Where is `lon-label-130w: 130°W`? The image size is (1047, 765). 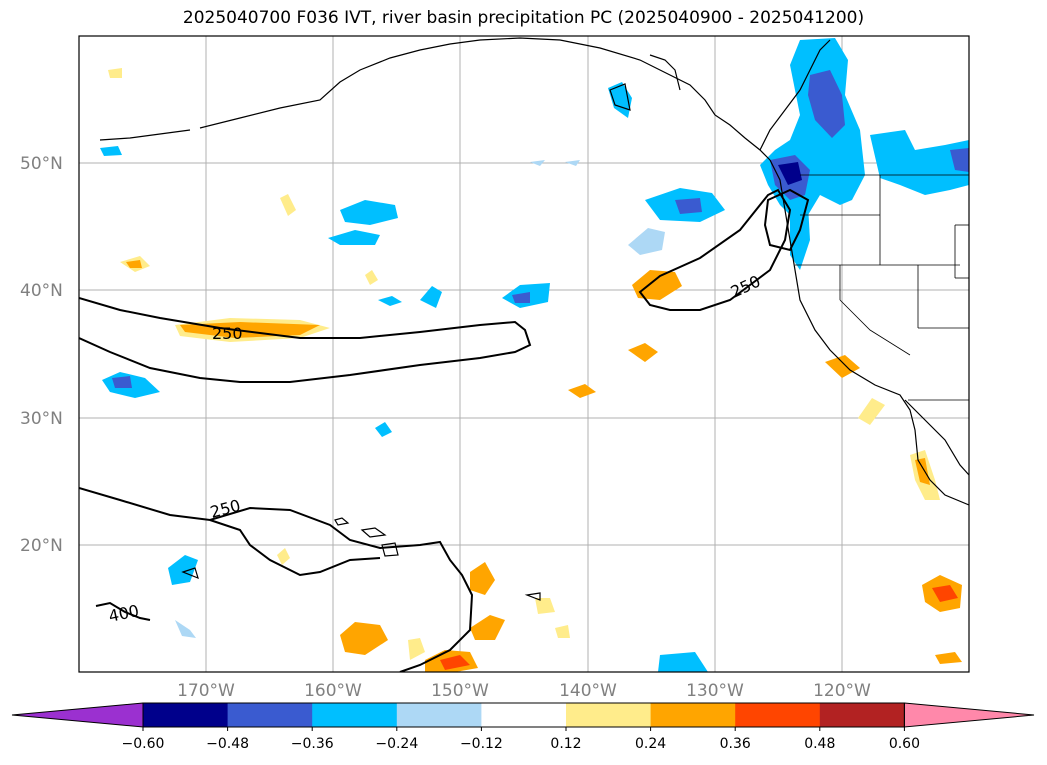 lon-label-130w: 130°W is located at coordinates (715, 691).